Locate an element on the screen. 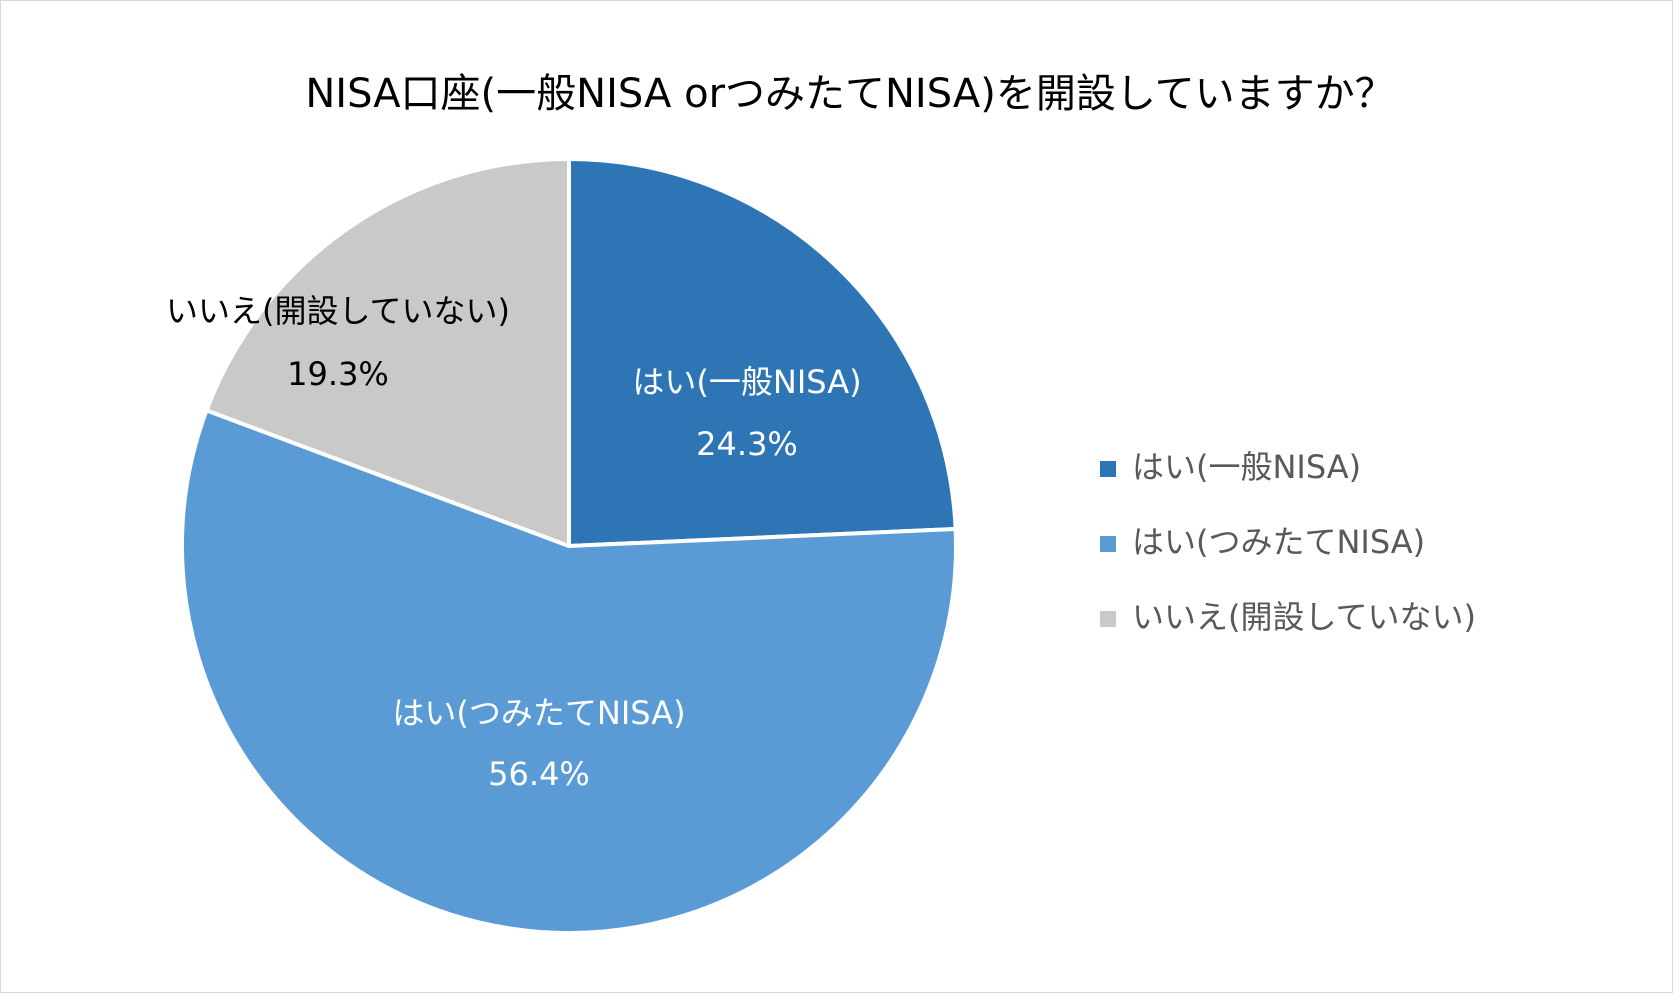  data-label-value: 56.4% is located at coordinates (539, 774).